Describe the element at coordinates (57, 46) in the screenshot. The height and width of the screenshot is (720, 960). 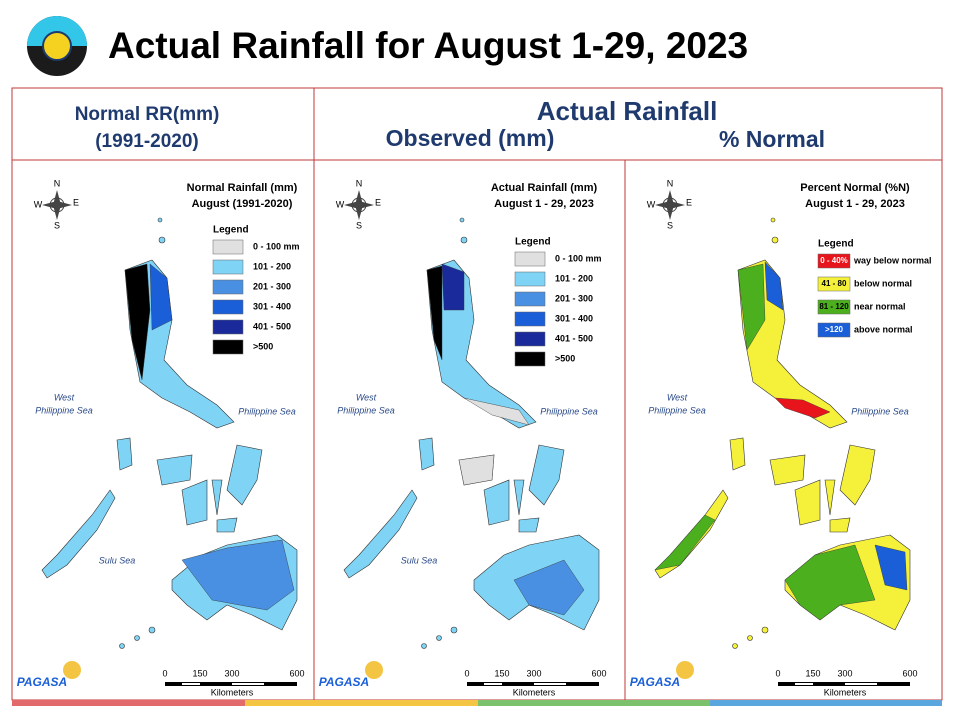
I see `agency-logo` at that location.